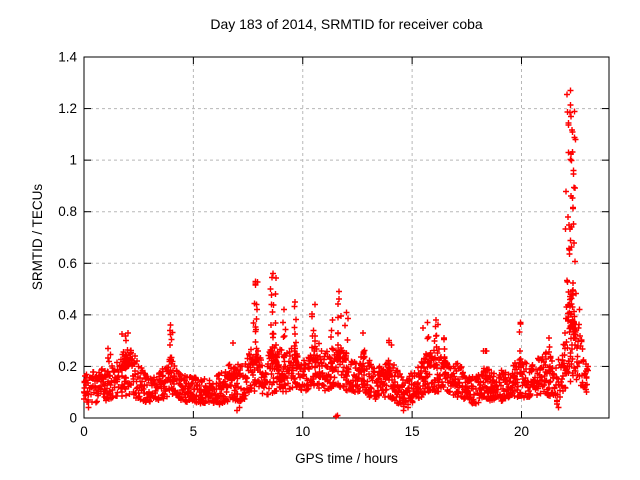 Image resolution: width=640 pixels, height=480 pixels. I want to click on x-tick-label: 5, so click(194, 431).